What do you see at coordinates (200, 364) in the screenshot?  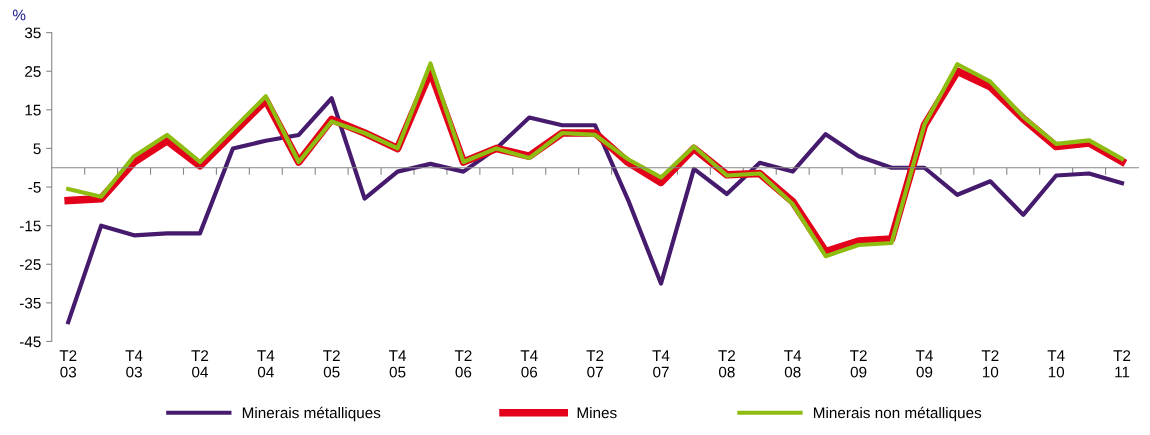 I see `x-tick-label: T2 04` at bounding box center [200, 364].